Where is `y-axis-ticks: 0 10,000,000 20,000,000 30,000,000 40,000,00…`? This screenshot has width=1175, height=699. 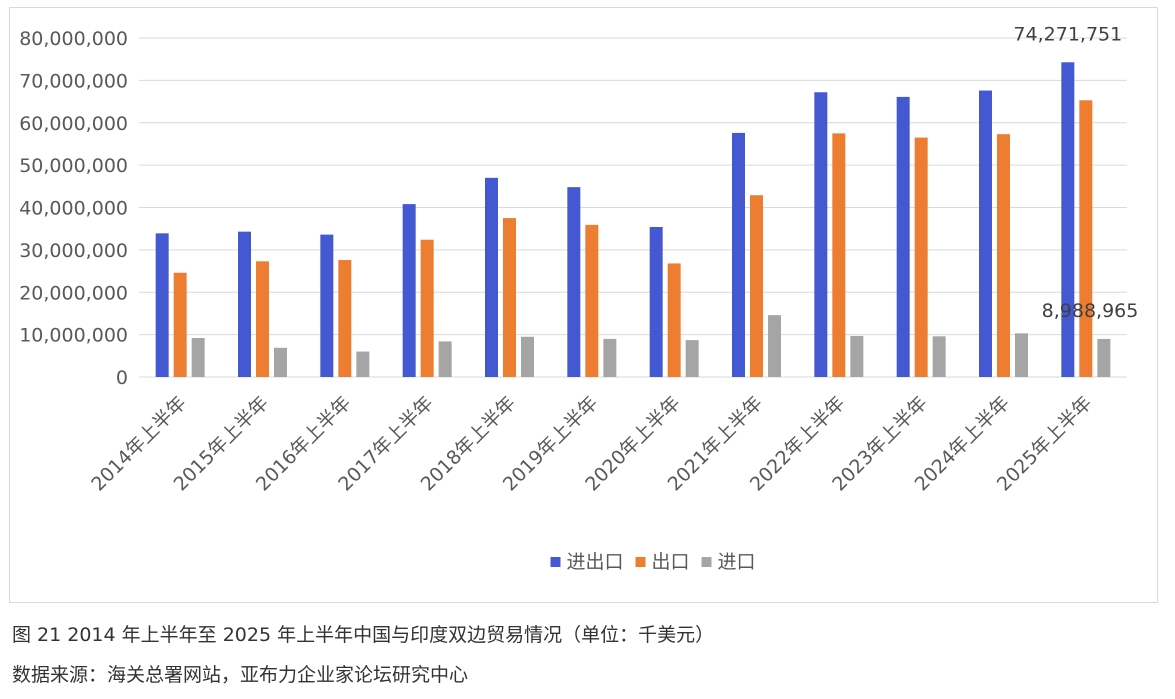
y-axis-ticks: 0 10,000,000 20,000,000 30,000,000 40,000,00… is located at coordinates (73, 208).